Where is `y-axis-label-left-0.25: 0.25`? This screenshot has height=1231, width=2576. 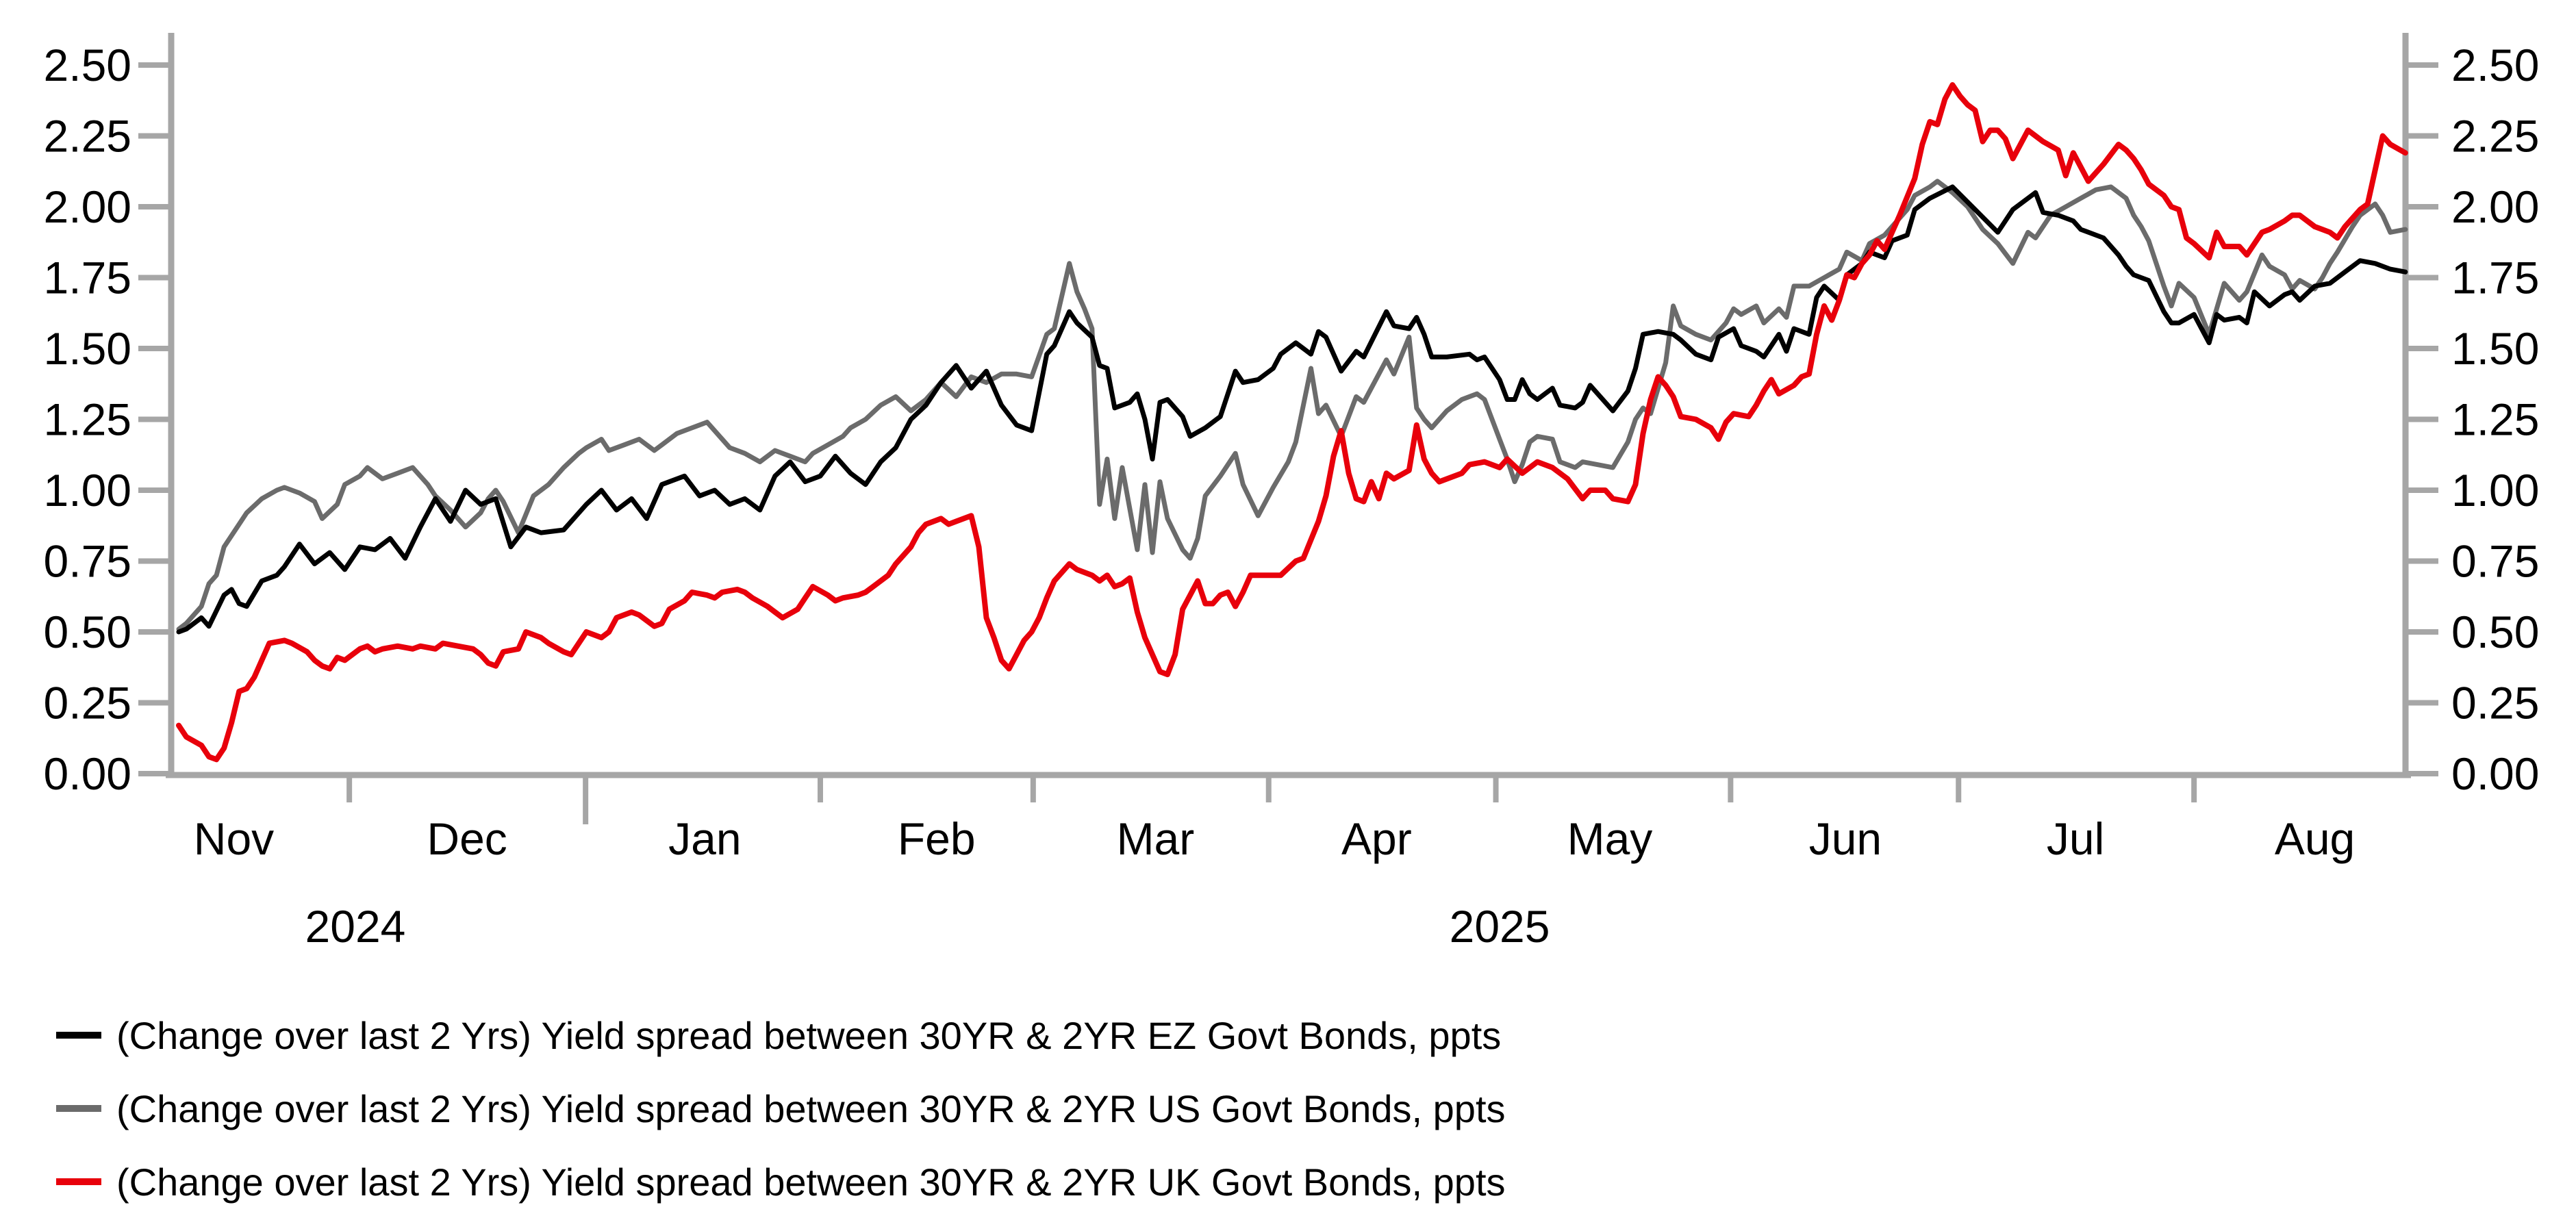 y-axis-label-left-0.25: 0.25 is located at coordinates (87, 703).